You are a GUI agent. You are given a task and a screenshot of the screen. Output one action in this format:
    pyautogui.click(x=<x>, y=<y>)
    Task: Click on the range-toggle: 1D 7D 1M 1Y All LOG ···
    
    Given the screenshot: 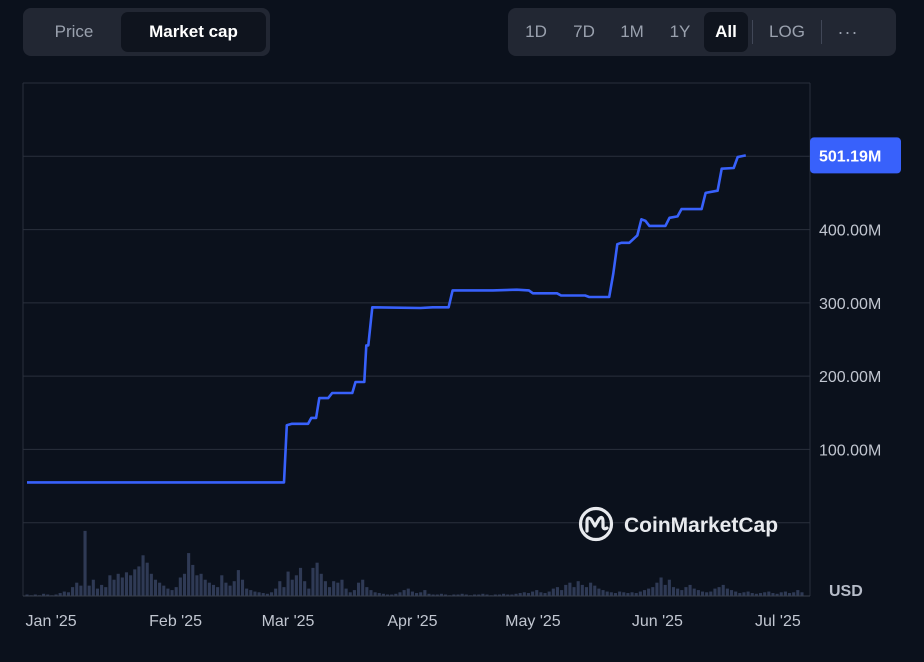 What is the action you would take?
    pyautogui.click(x=702, y=32)
    